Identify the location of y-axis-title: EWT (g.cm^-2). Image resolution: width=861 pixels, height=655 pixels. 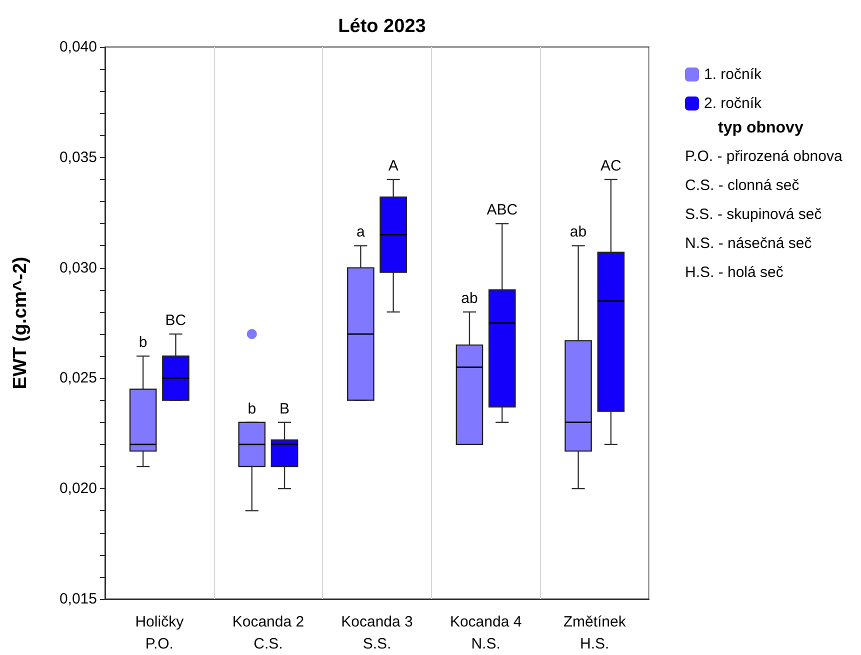
(20, 323).